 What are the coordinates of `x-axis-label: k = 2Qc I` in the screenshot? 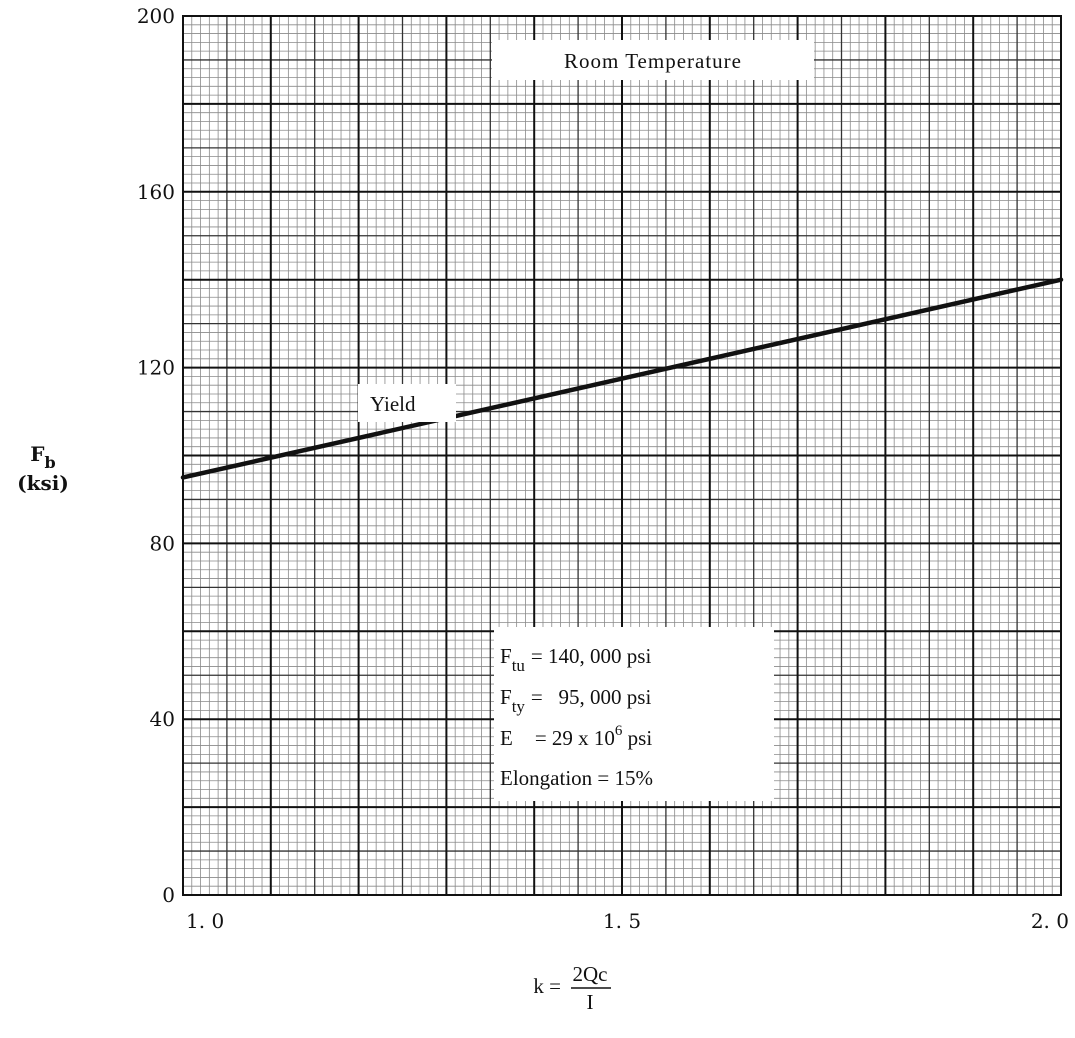 It's located at (572, 988).